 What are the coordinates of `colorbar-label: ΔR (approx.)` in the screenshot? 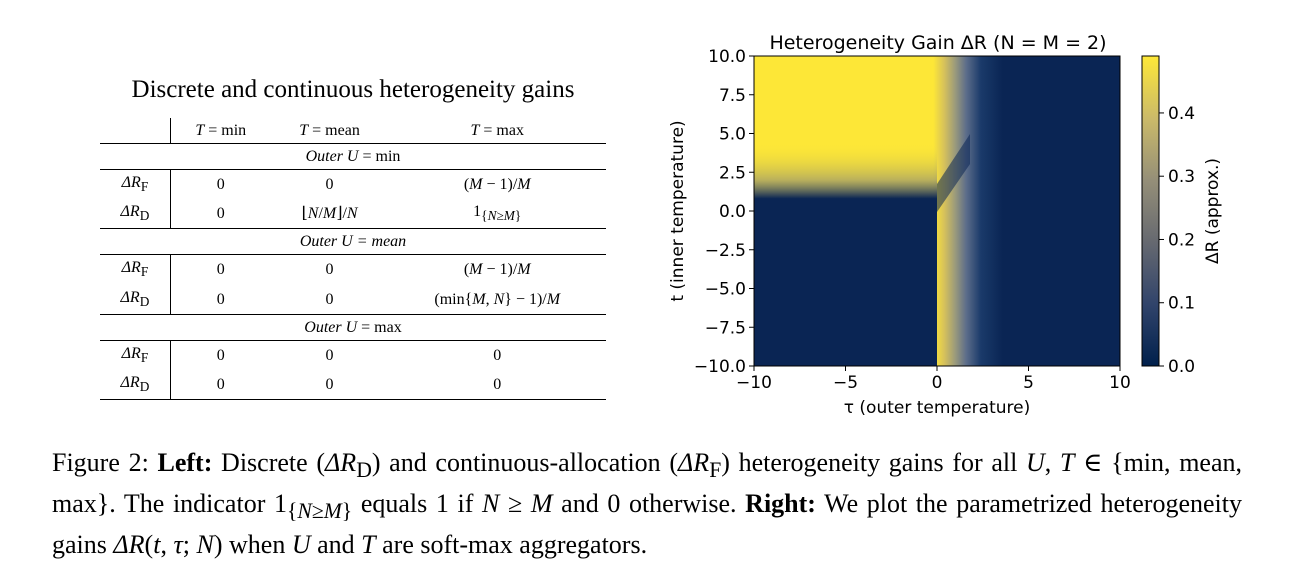 It's located at (1213, 211).